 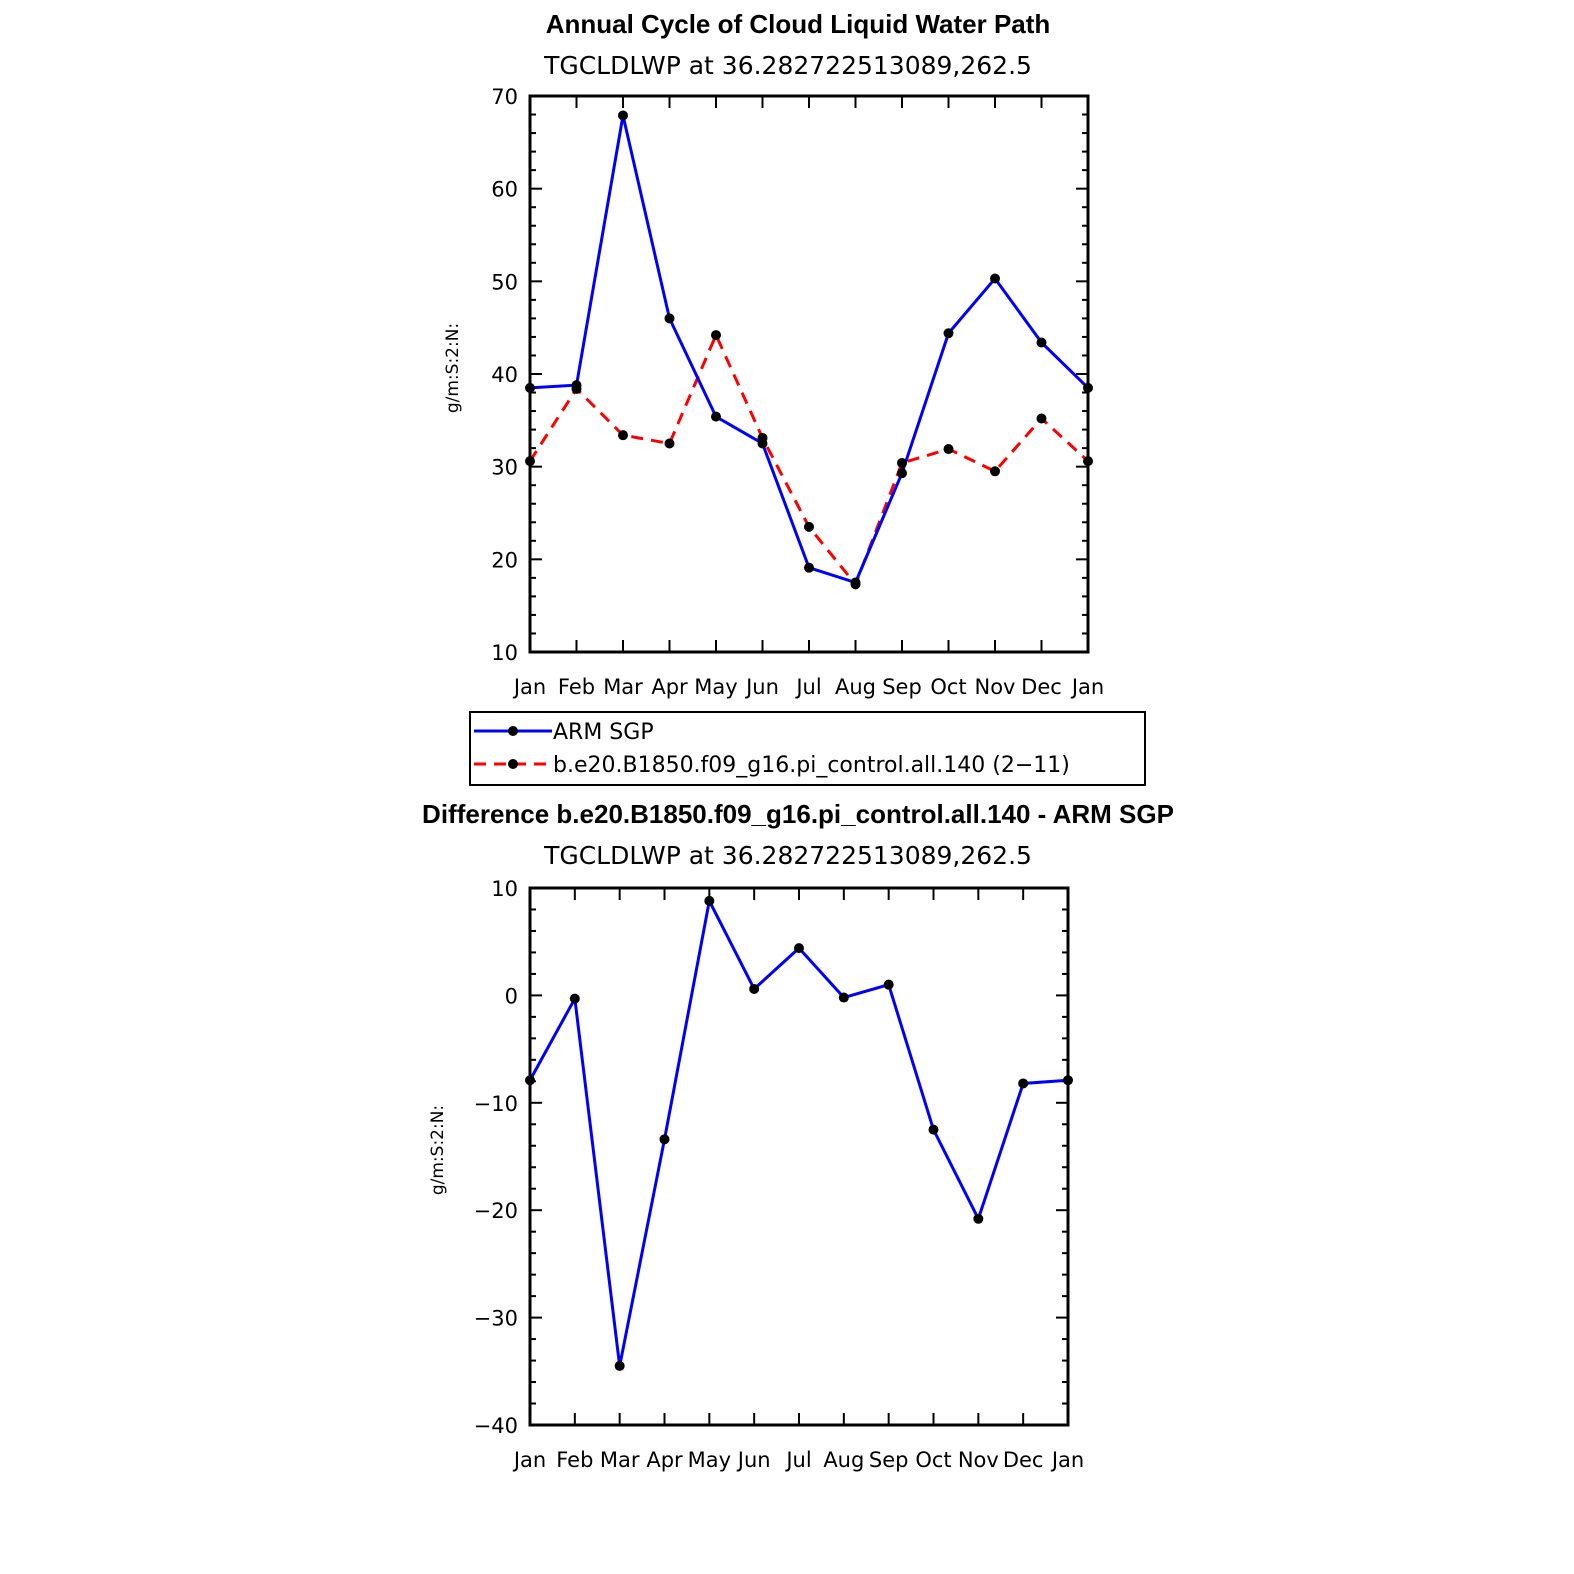 I want to click on chart1-xtick-label: Sep, so click(x=902, y=687).